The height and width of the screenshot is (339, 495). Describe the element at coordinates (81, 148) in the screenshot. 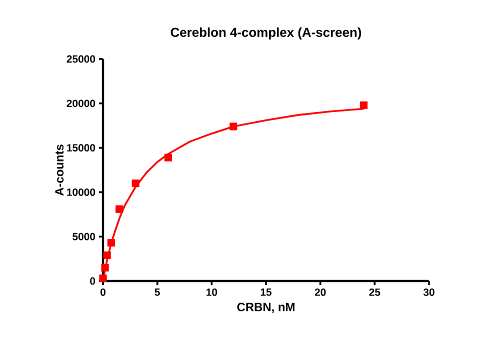

I see `y-tick-label: 15000` at that location.